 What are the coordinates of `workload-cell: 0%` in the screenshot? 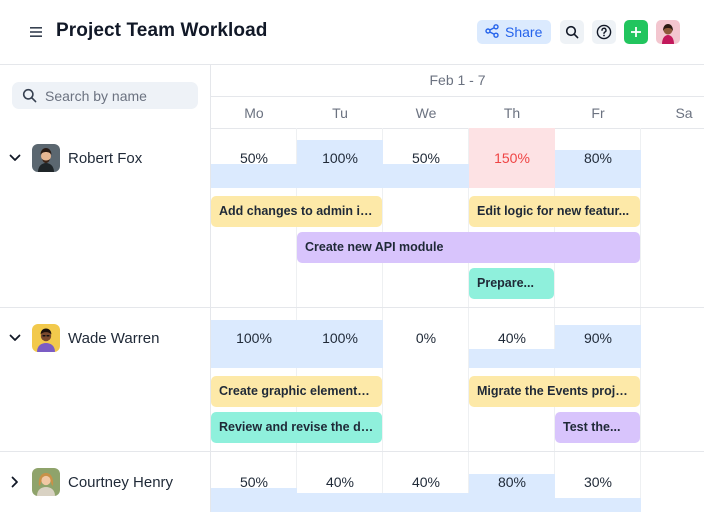 It's located at (426, 338).